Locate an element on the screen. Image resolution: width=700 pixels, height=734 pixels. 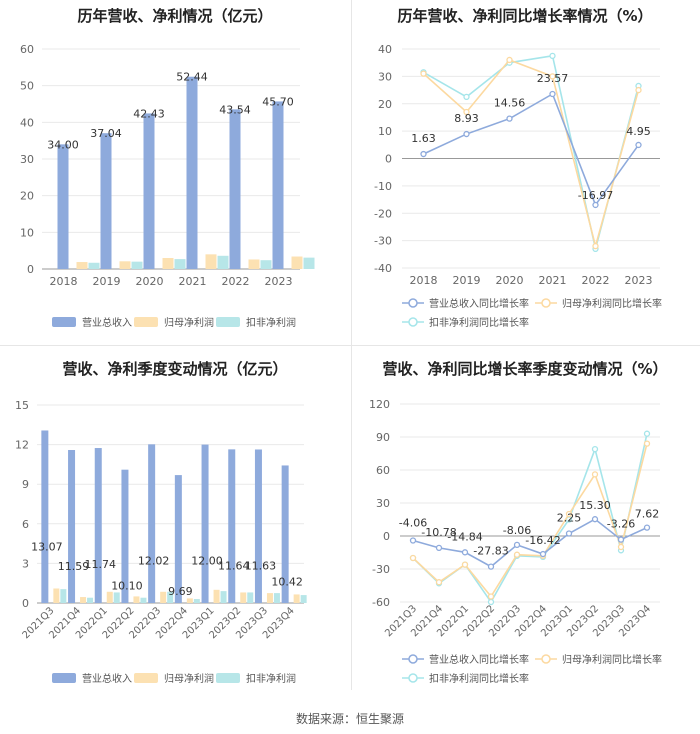
data-source-footer: 数据来源：恒生聚源 is located at coordinates (349, 719).